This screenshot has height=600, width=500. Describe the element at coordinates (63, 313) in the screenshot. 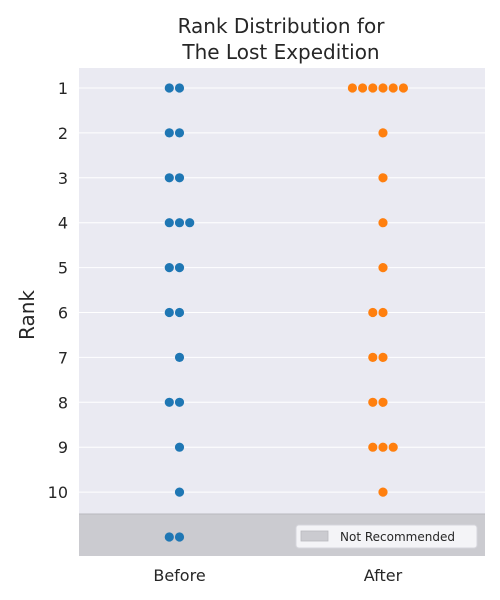

I see `y-tick-label-6: 6` at that location.